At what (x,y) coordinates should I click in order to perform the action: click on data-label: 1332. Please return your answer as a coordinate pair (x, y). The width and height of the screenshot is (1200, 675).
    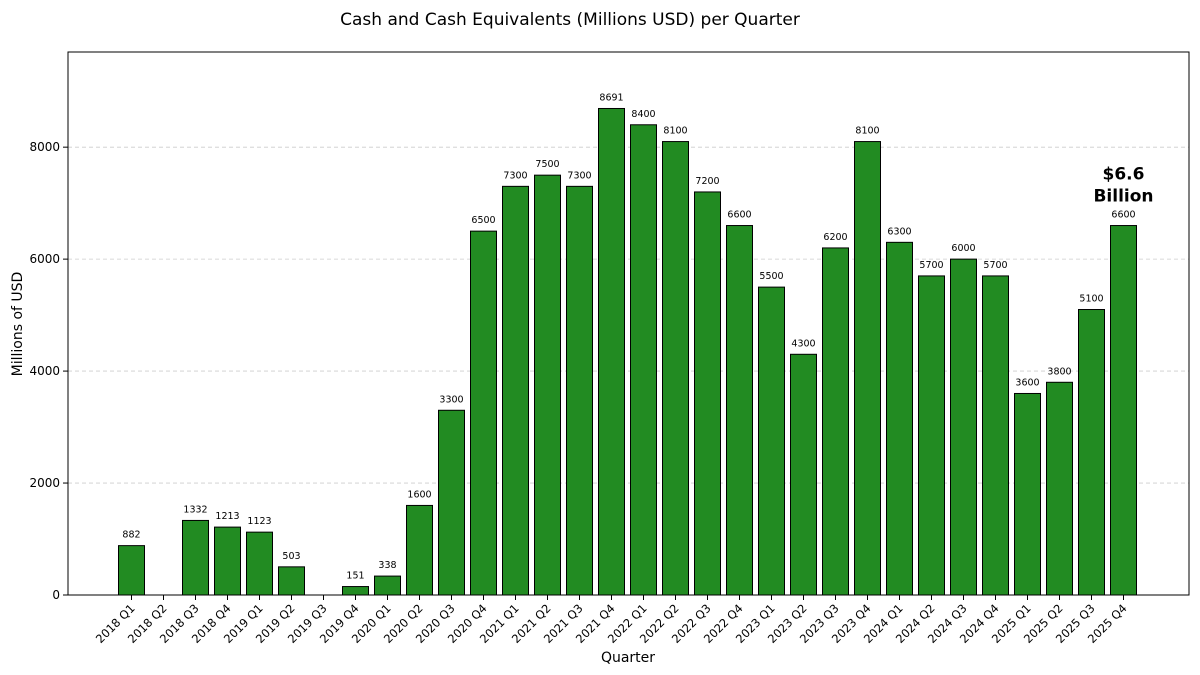
    Looking at the image, I should click on (195, 509).